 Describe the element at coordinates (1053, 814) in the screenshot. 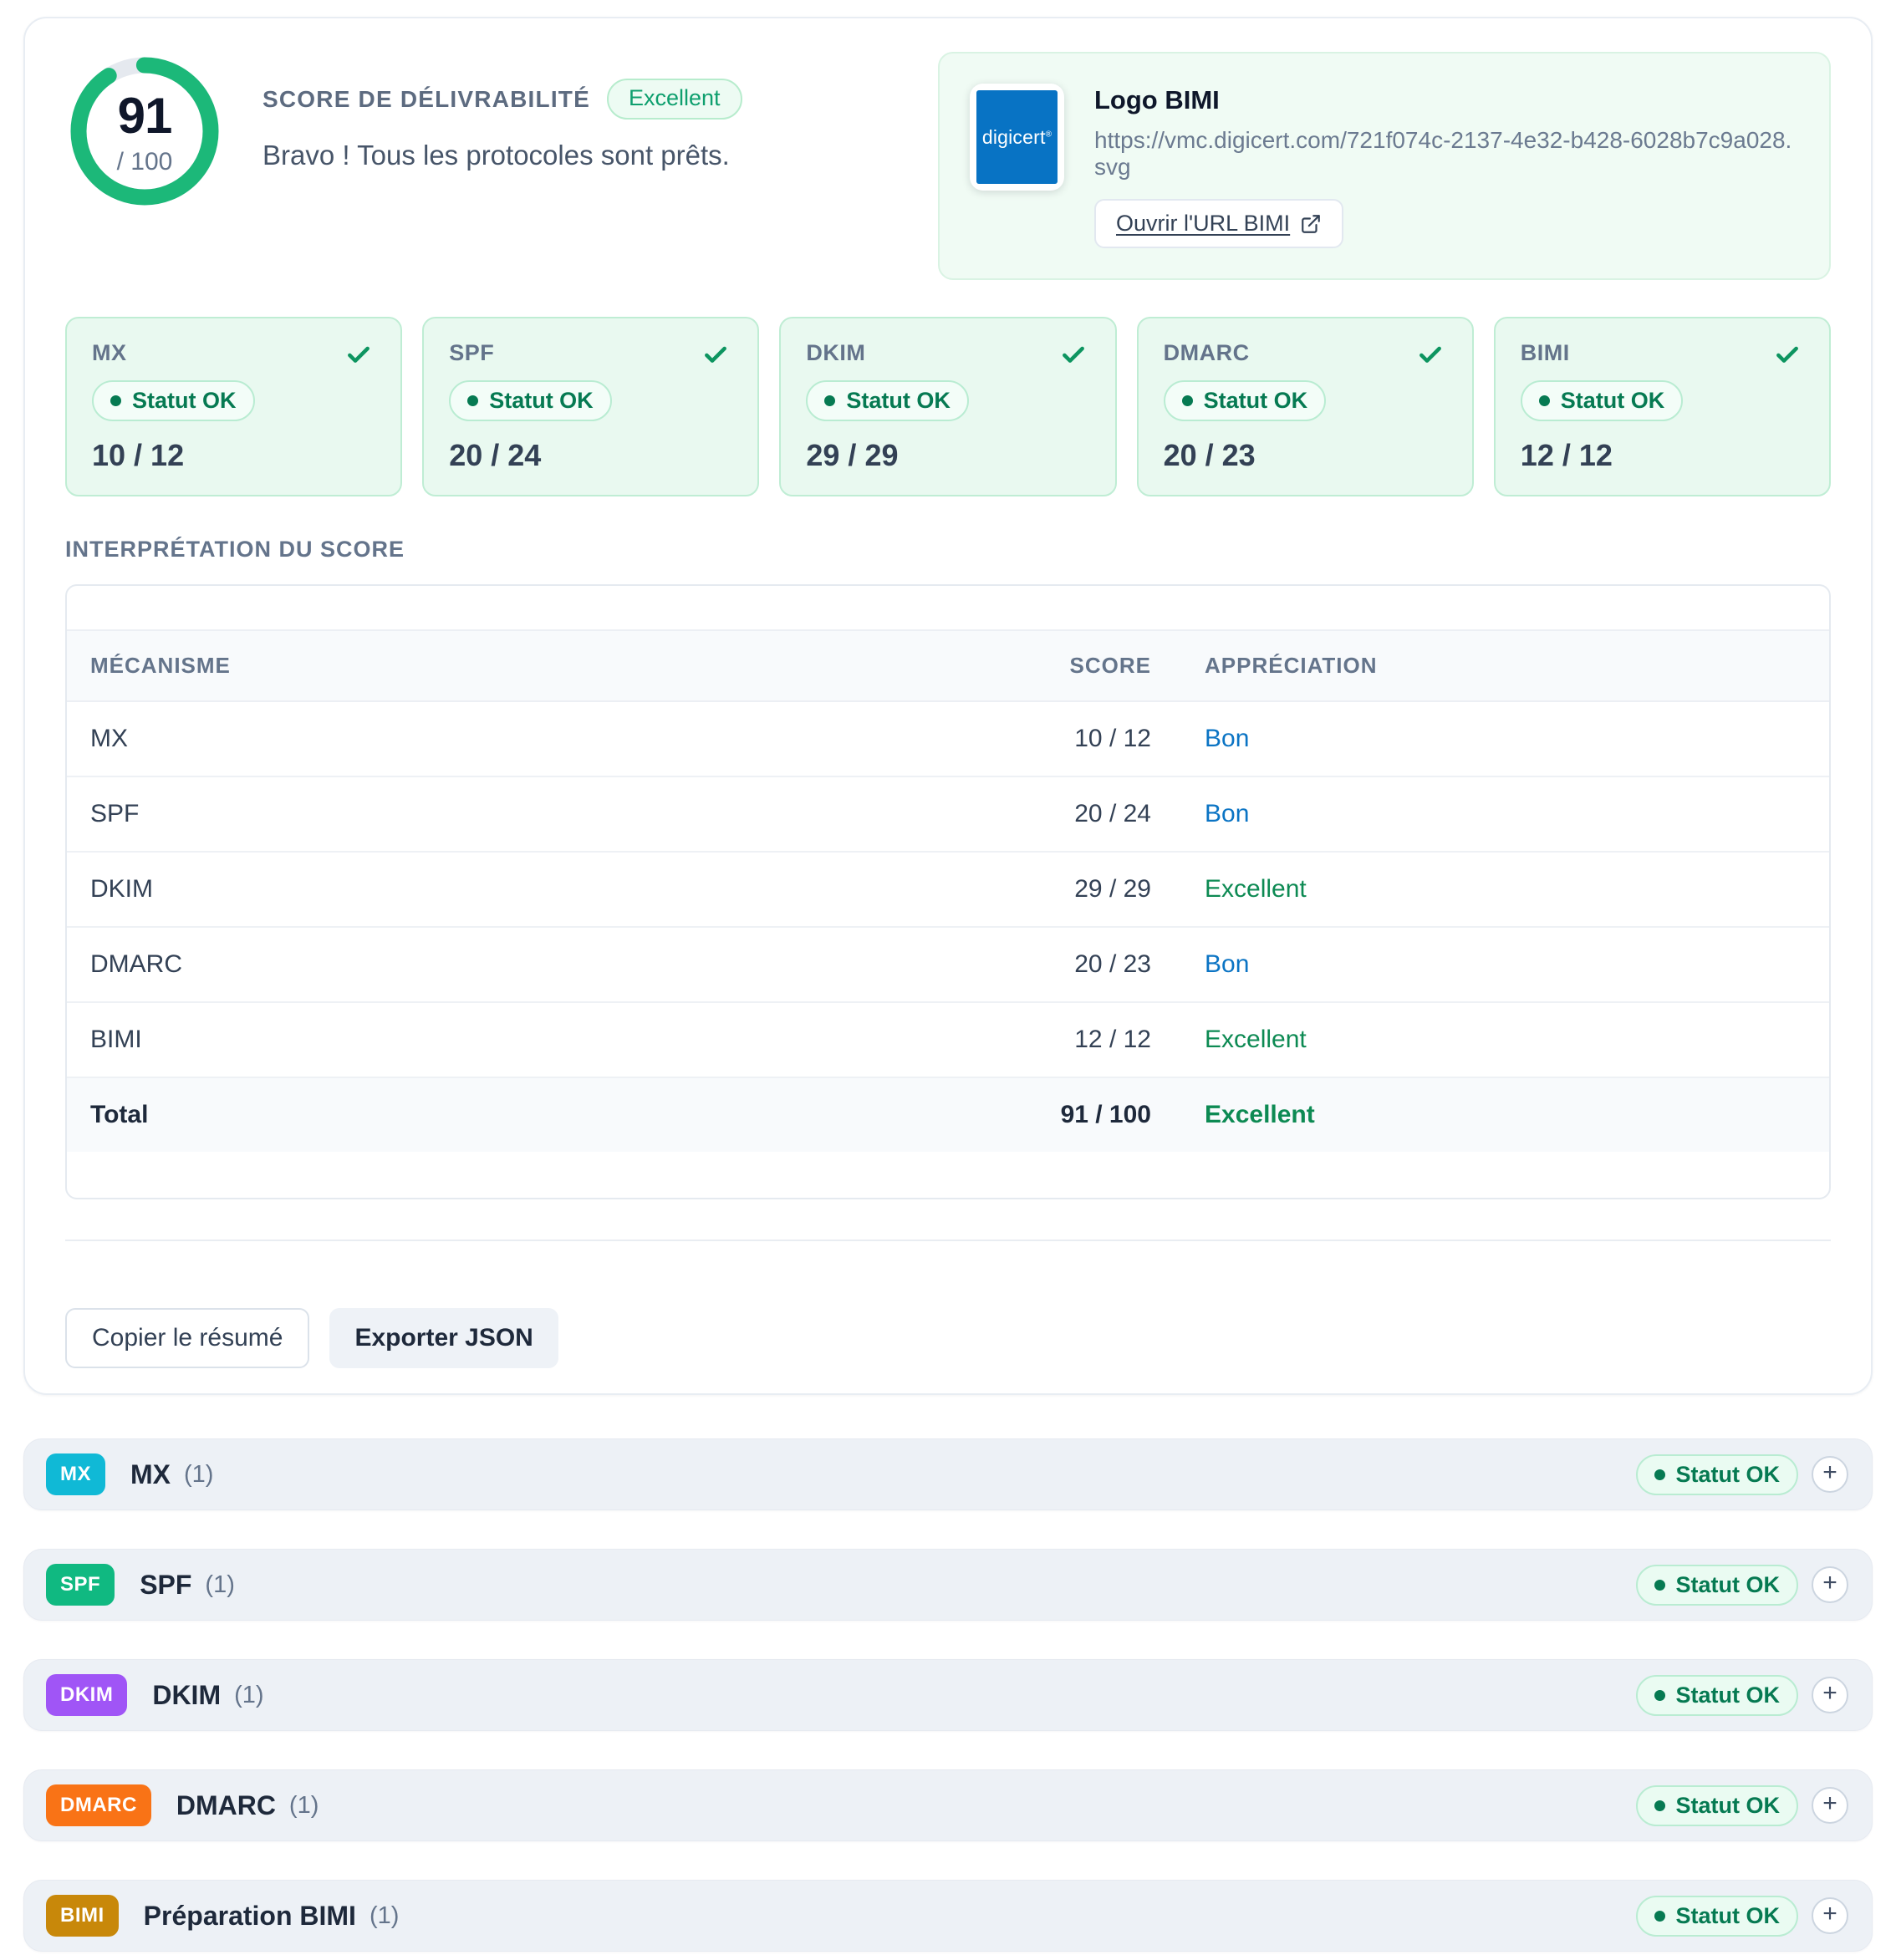

I see `score-cell: 20 / 24` at that location.